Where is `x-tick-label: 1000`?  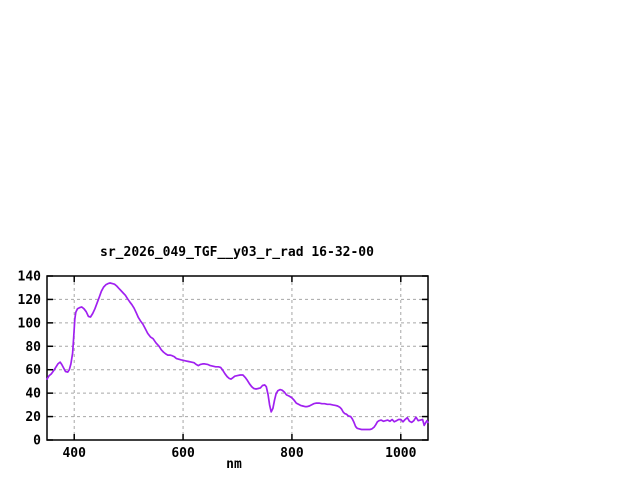
x-tick-label: 1000 is located at coordinates (400, 453).